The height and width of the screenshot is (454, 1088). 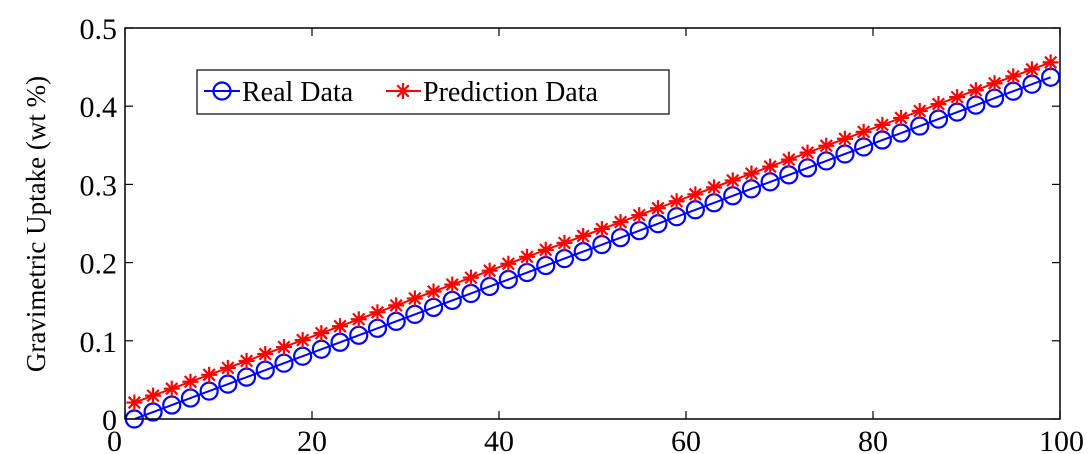 I want to click on x-tick-label: 80, so click(x=873, y=439).